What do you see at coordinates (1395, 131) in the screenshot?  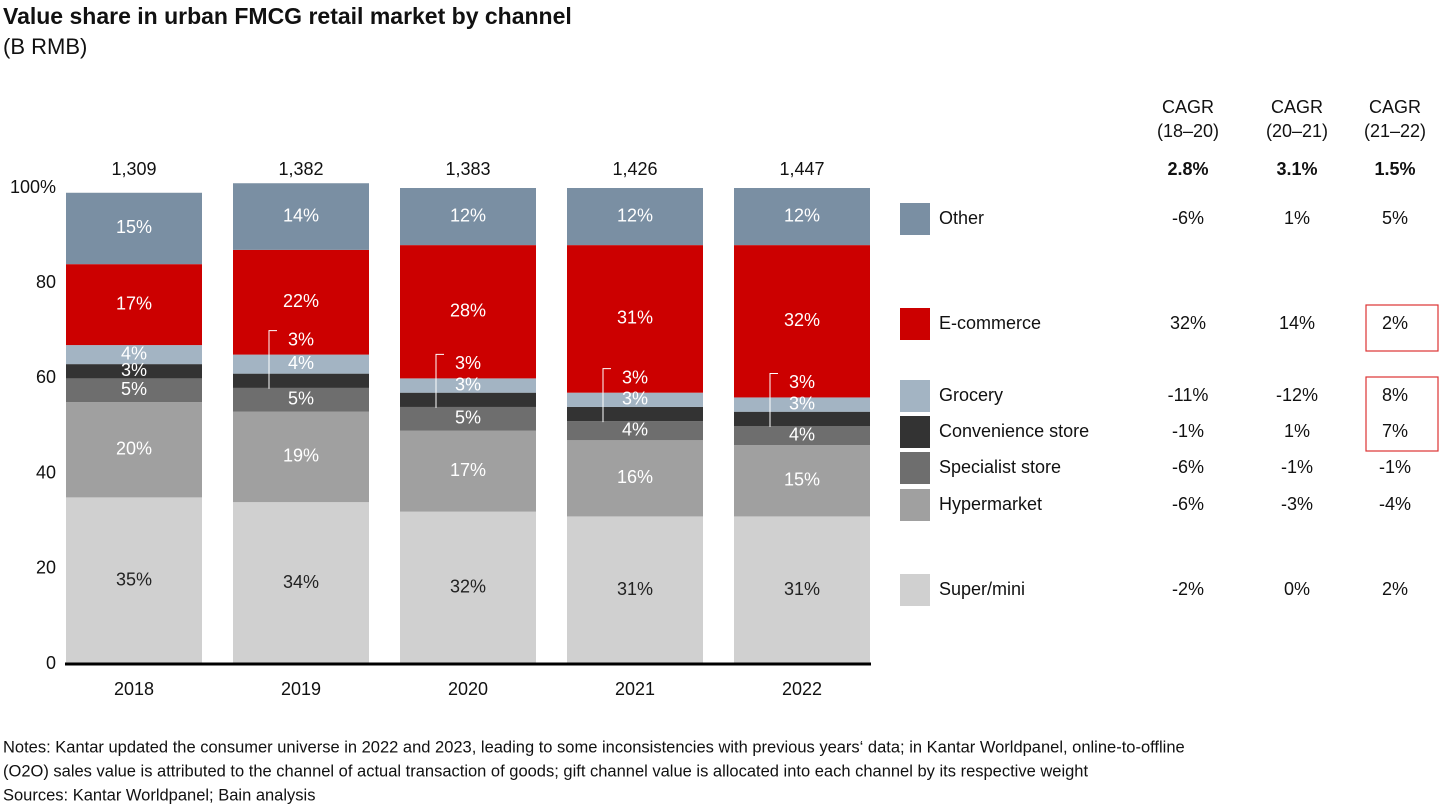 I see `cagr-header: (21–22)` at bounding box center [1395, 131].